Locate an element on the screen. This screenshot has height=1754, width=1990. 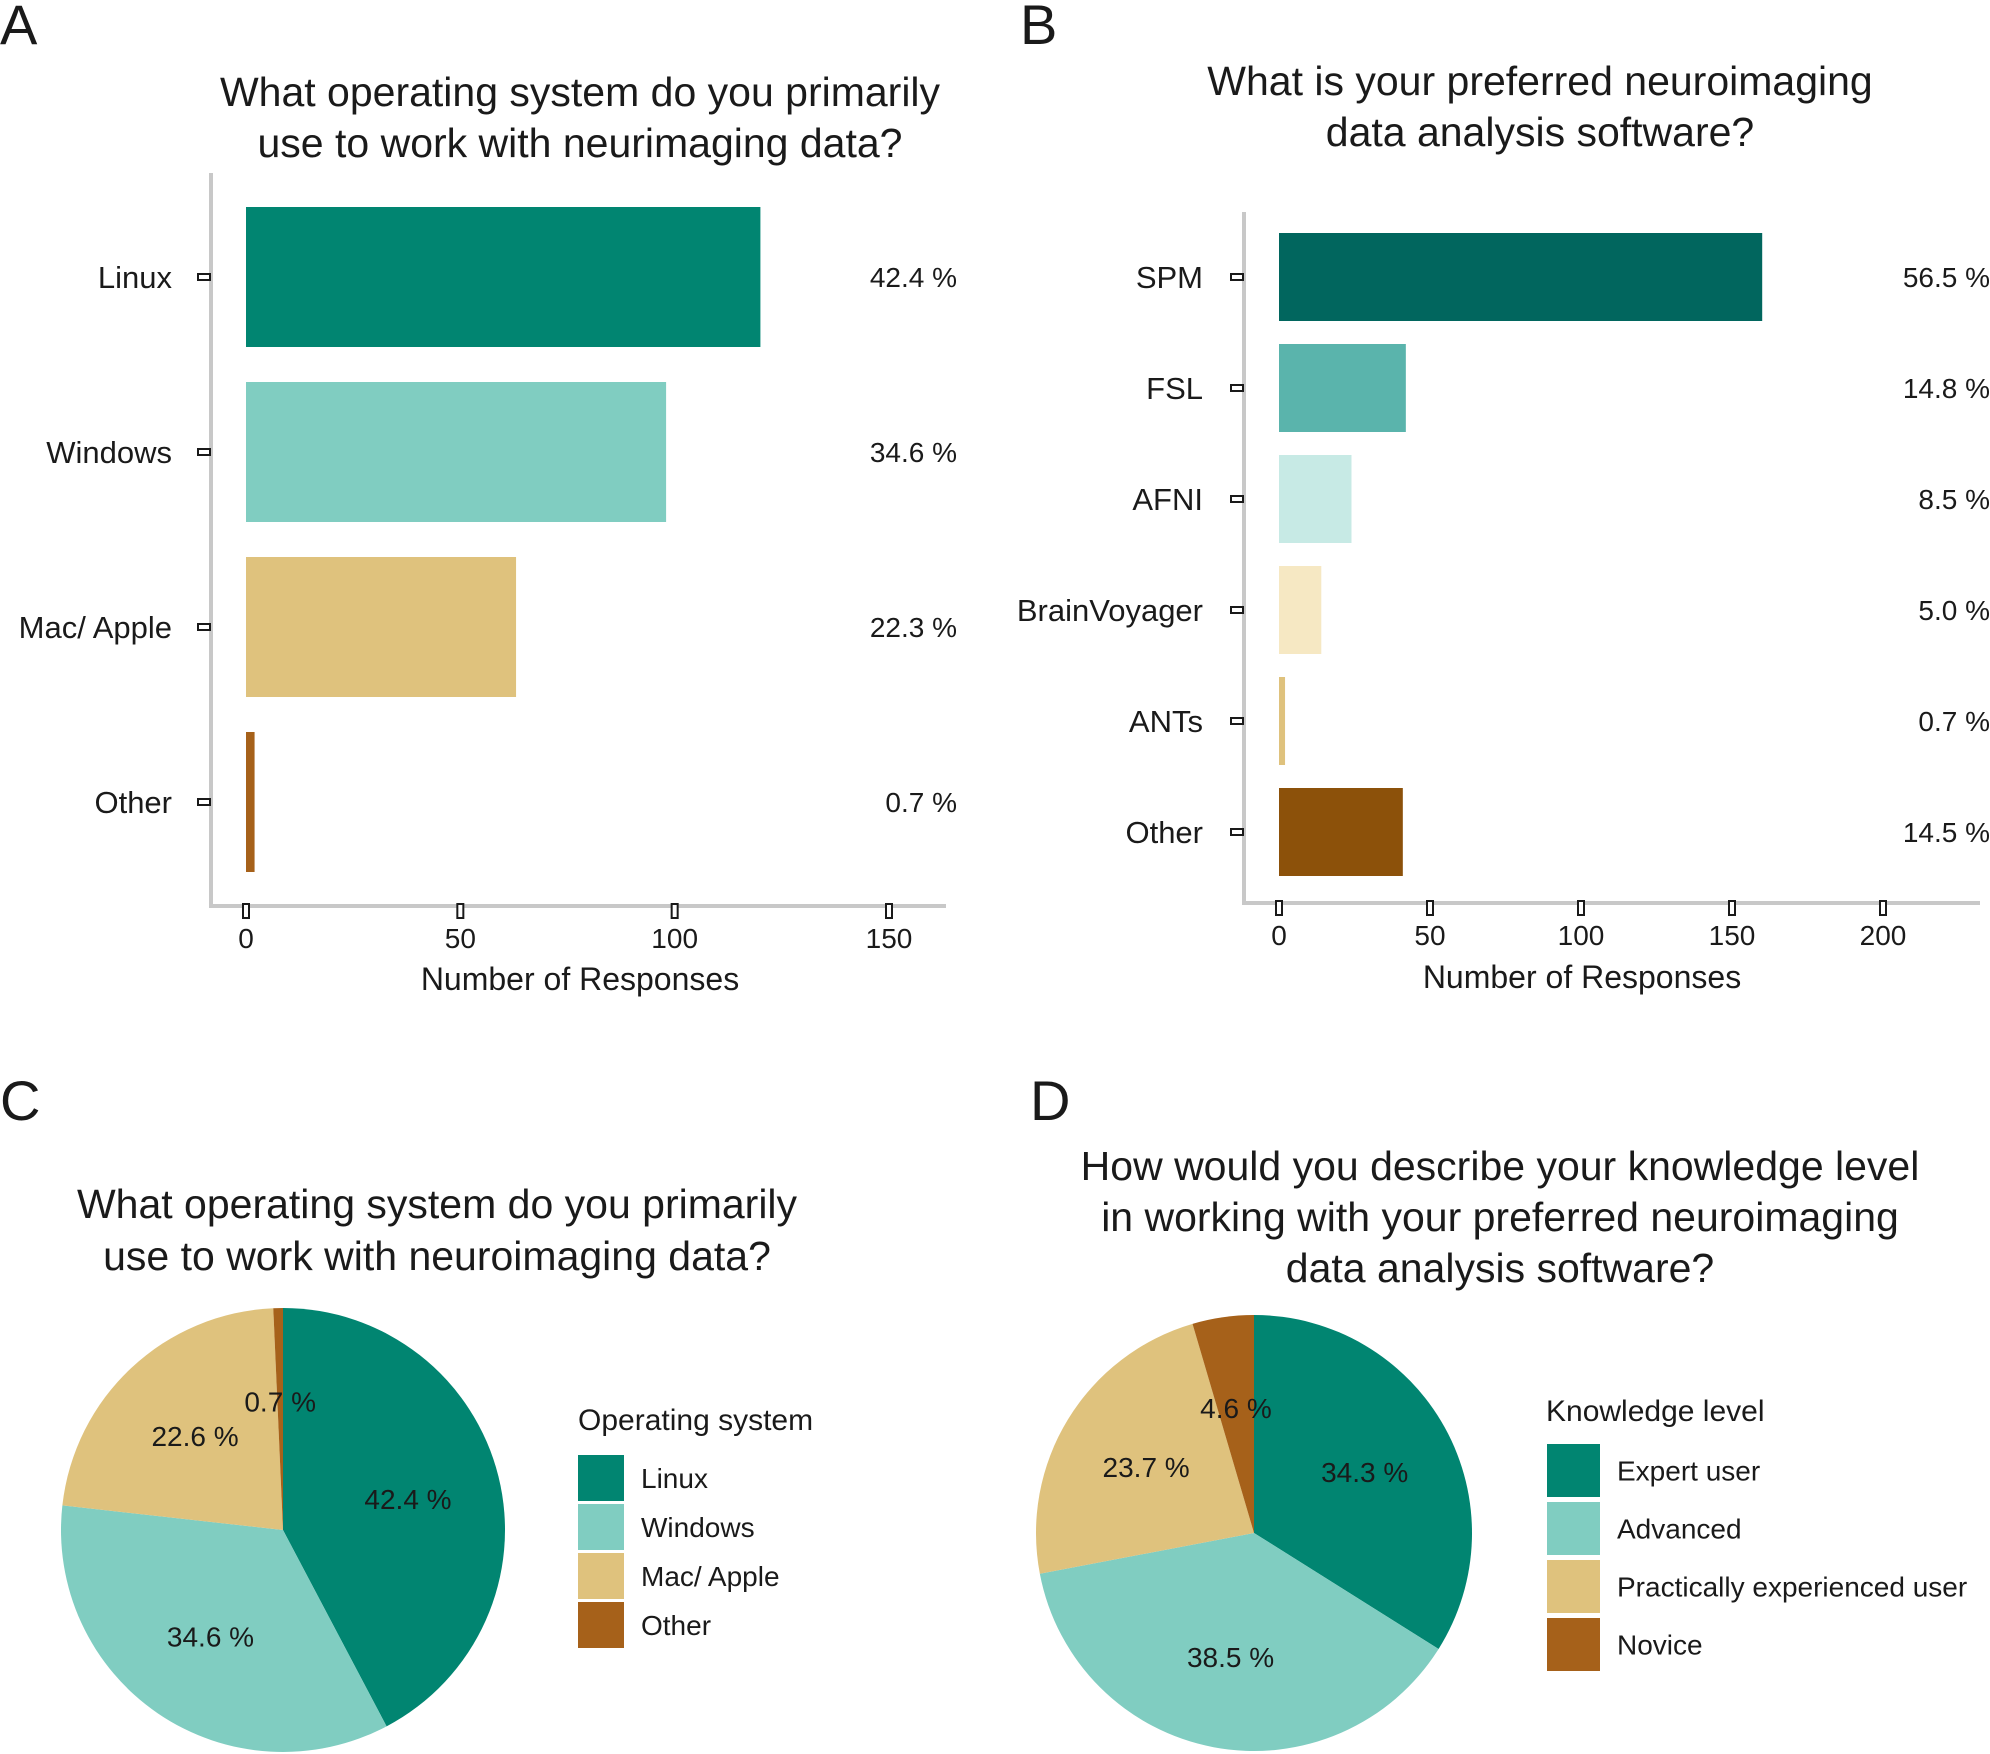
panel-c-slice-mac-apple is located at coordinates (173, 1419).